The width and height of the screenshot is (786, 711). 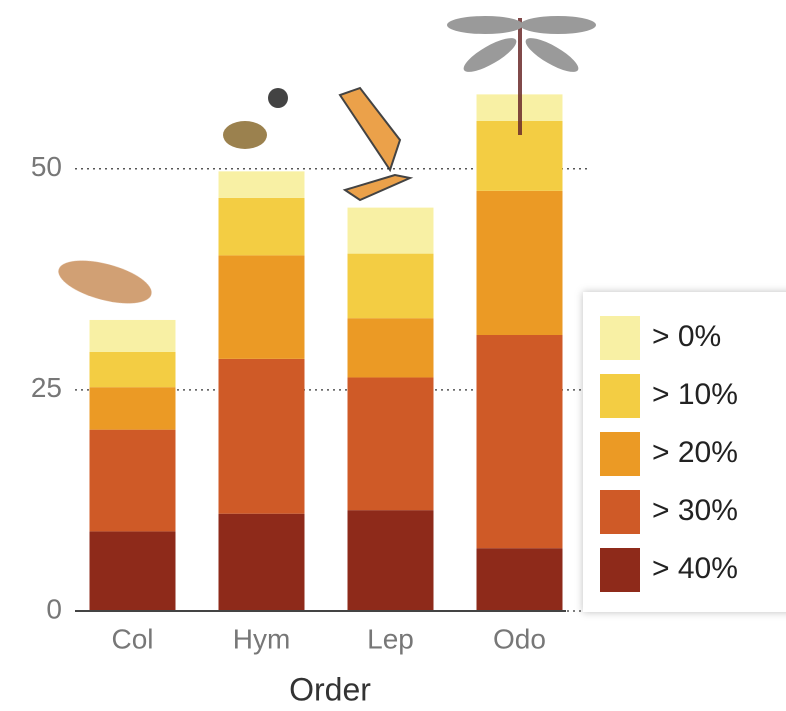 What do you see at coordinates (519, 638) in the screenshot?
I see `x-tick-label: Odo` at bounding box center [519, 638].